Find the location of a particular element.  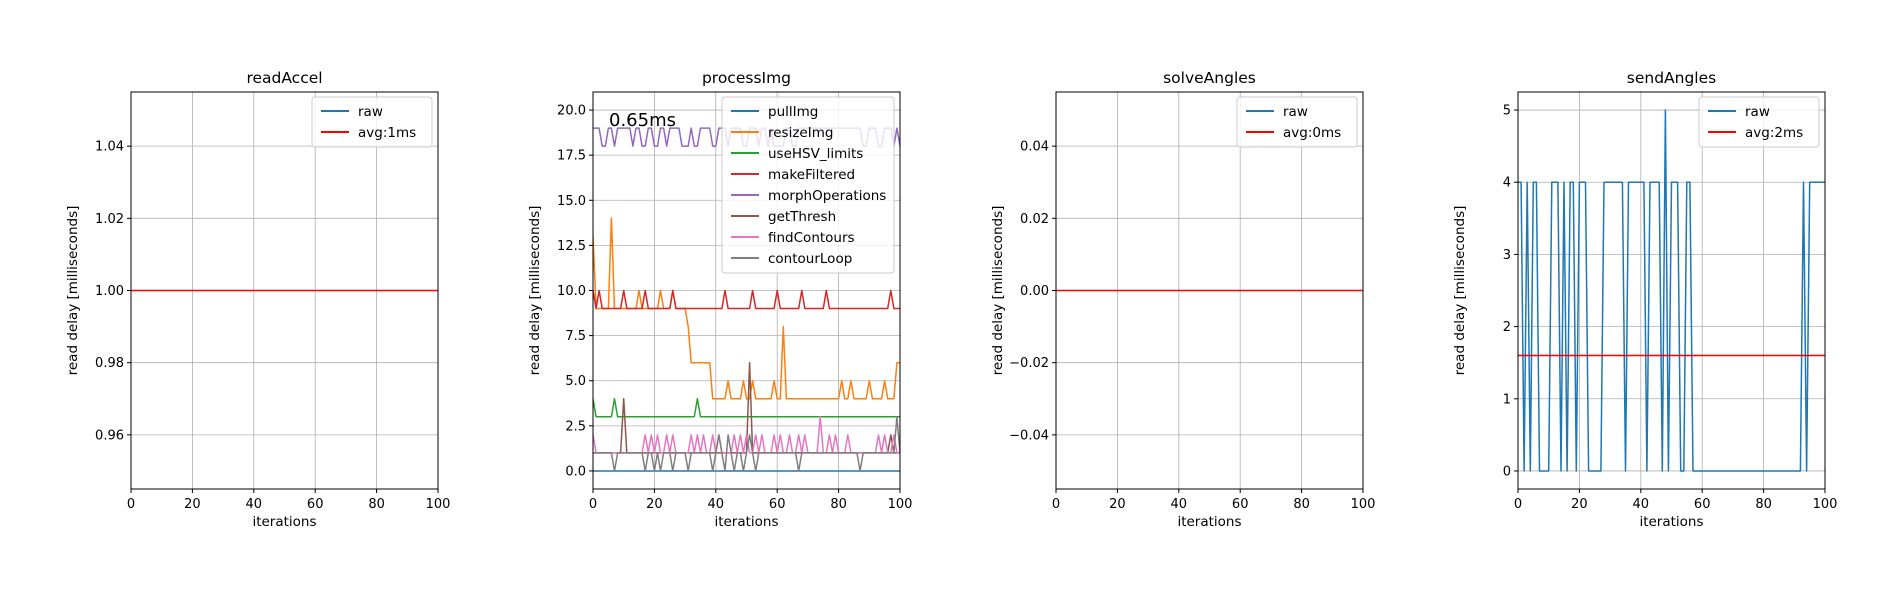

chart-title: sendAngles is located at coordinates (1671, 78).